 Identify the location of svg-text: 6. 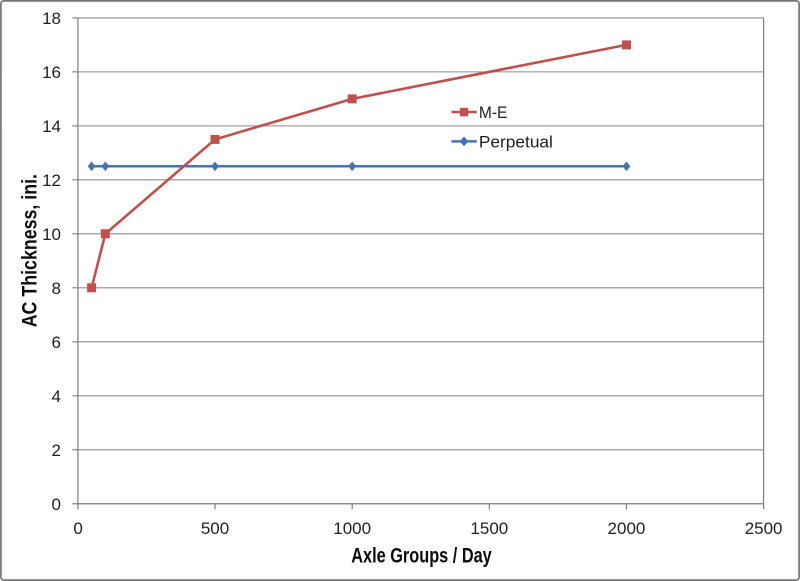
(56, 342).